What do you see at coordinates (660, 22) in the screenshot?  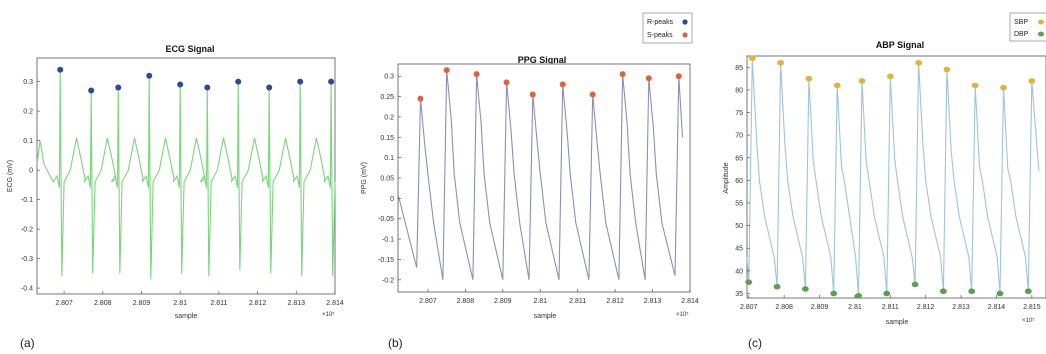 I see `ppg-legend-label-r-peaks: R-peaks` at bounding box center [660, 22].